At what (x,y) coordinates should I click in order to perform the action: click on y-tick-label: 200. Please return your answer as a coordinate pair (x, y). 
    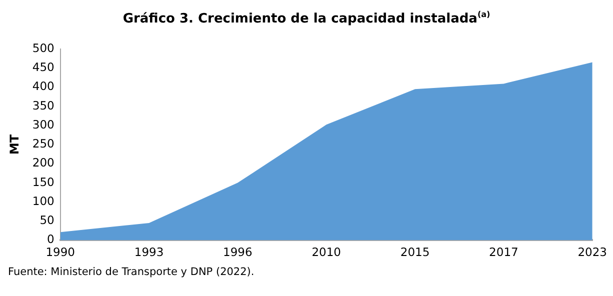
    Looking at the image, I should click on (43, 163).